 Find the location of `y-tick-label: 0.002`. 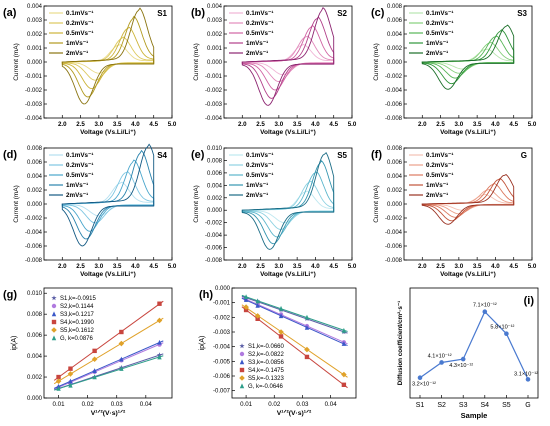

y-tick-label: 0.002 is located at coordinates (35, 35).